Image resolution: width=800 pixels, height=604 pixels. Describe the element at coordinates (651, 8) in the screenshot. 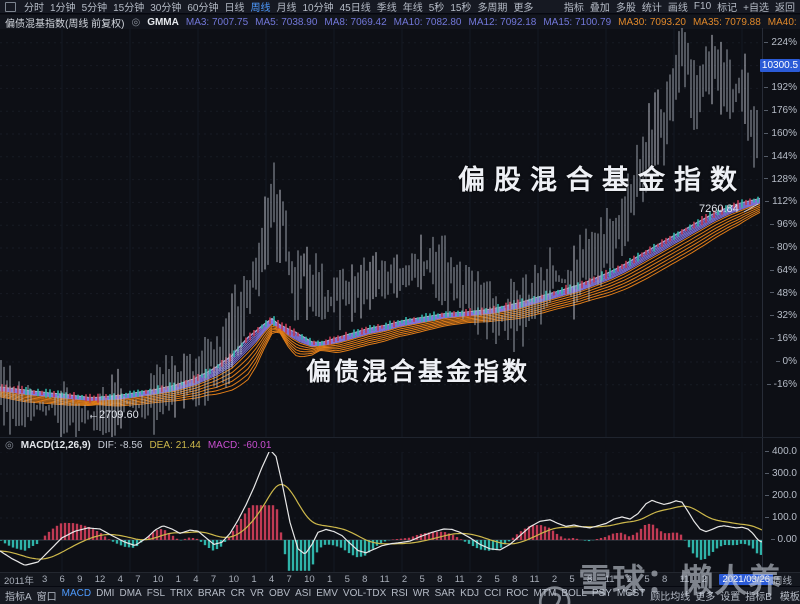

I see `tool-统计: 统计` at that location.